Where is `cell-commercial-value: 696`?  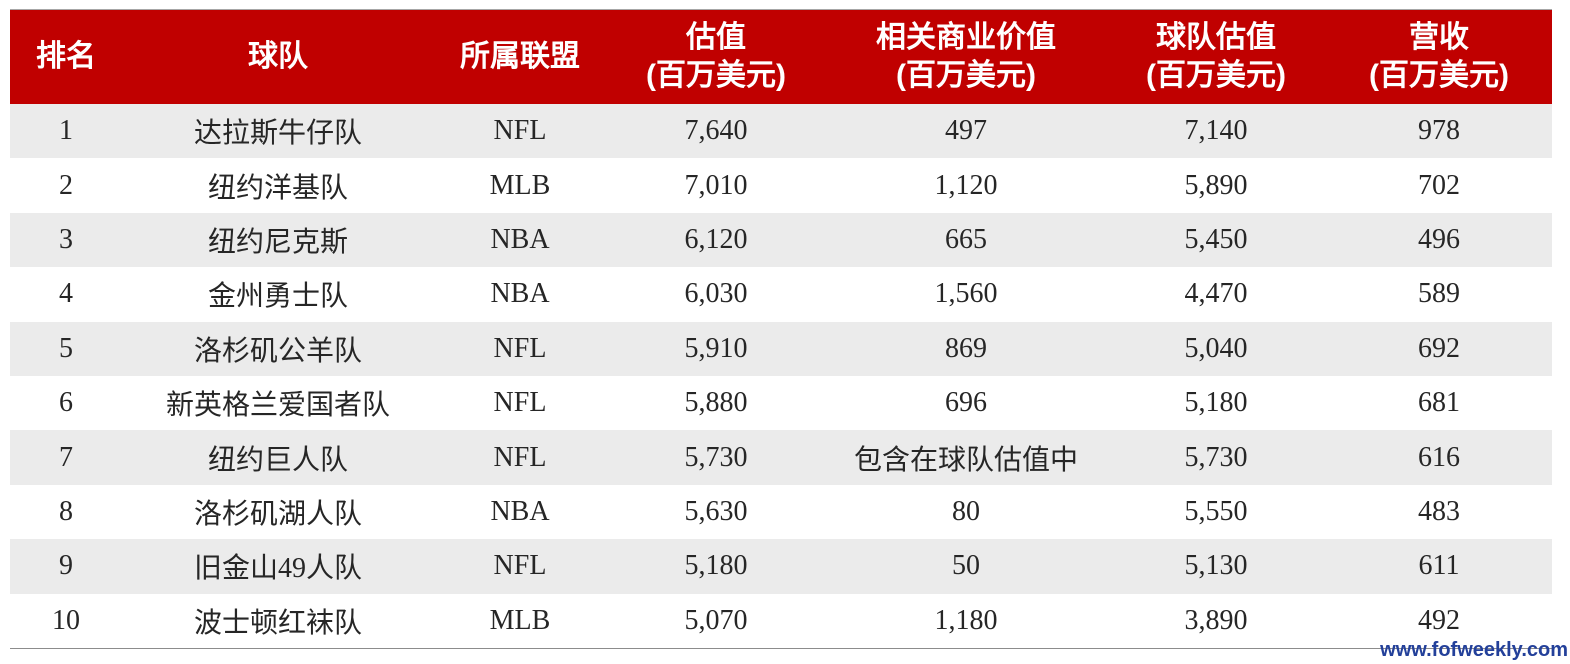 cell-commercial-value: 696 is located at coordinates (966, 403).